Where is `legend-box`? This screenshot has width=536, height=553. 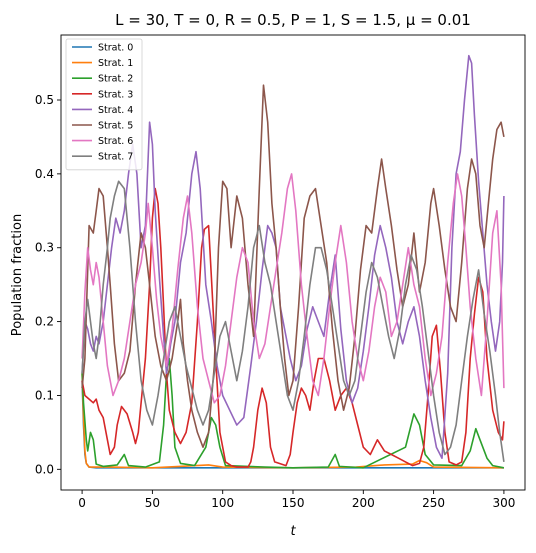 legend-box is located at coordinates (104, 104).